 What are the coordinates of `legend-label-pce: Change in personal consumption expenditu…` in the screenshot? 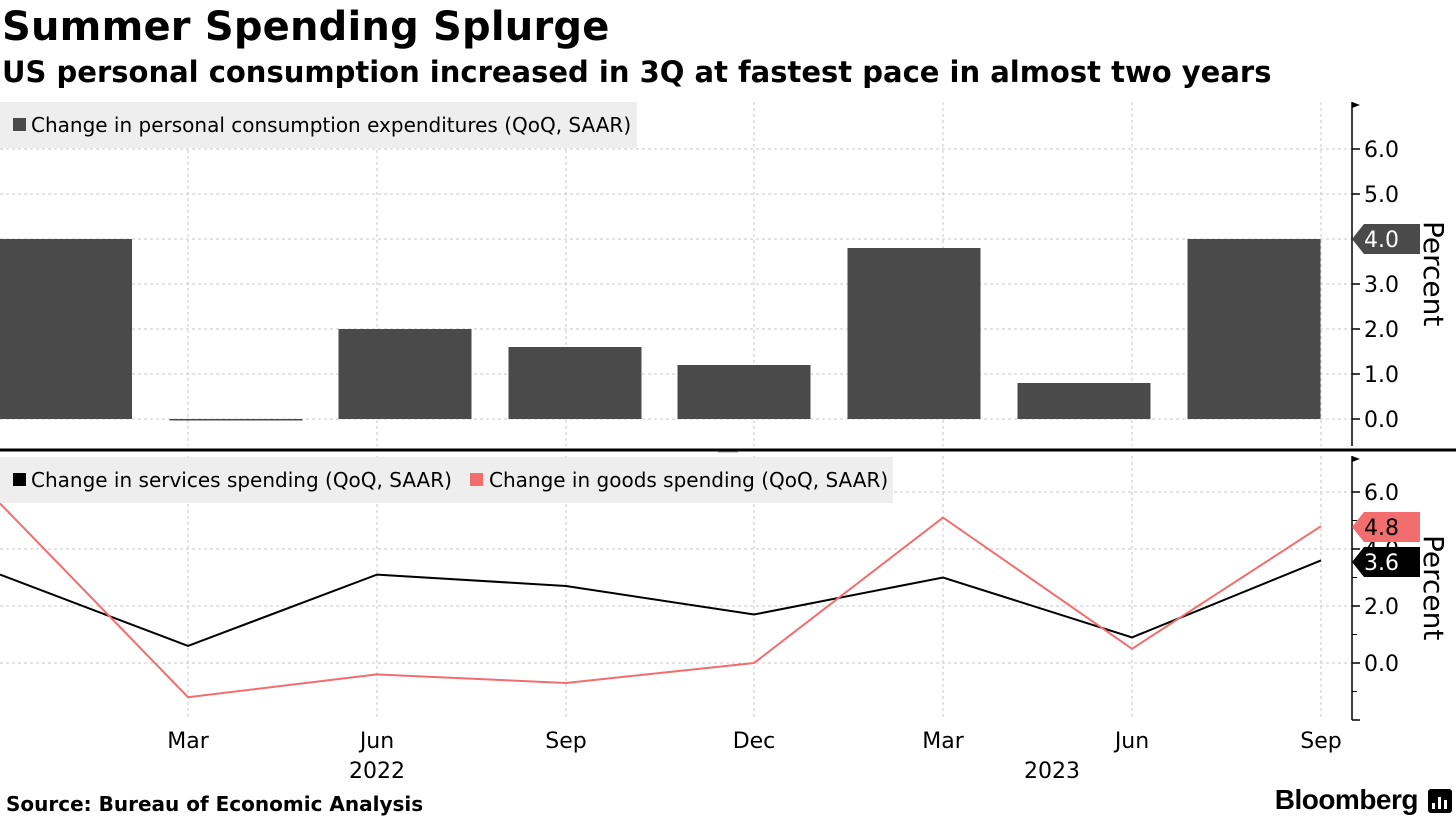 It's located at (331, 125).